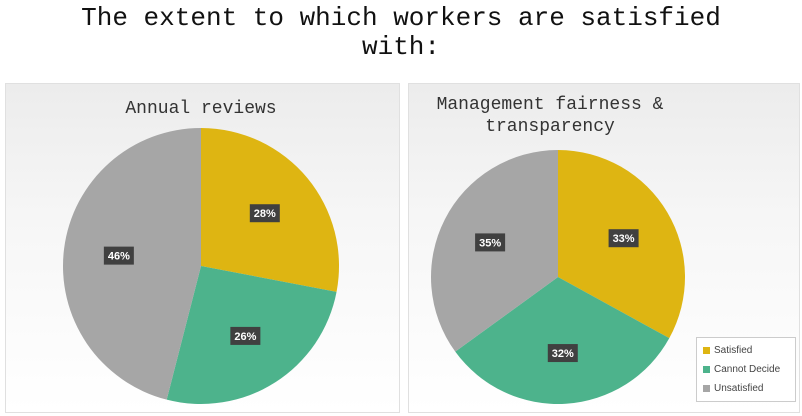 Image resolution: width=802 pixels, height=416 pixels. What do you see at coordinates (739, 388) in the screenshot?
I see `legend-label: Unsatisfied` at bounding box center [739, 388].